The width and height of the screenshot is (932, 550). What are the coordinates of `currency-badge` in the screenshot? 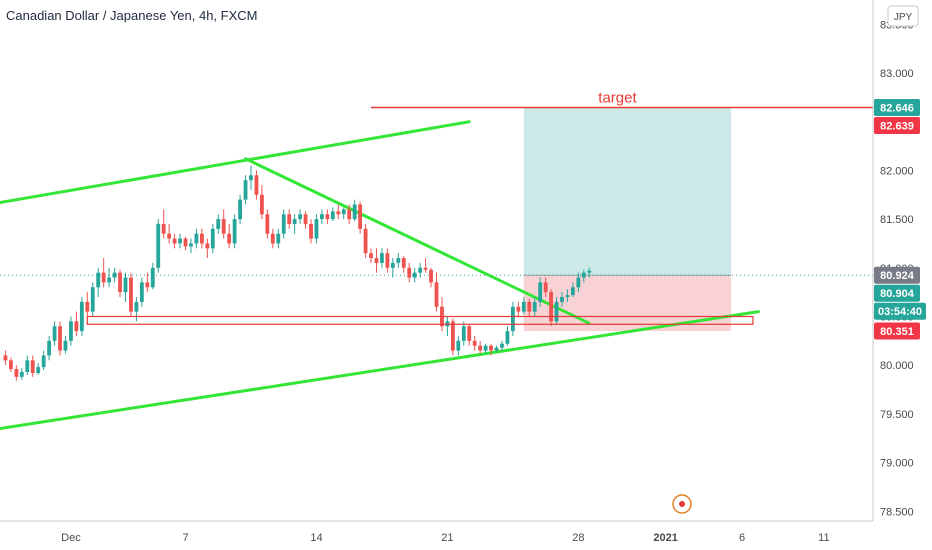 It's located at (903, 16).